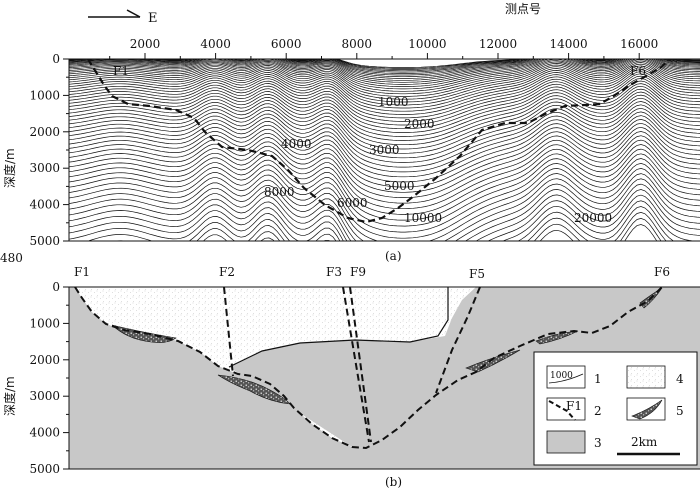 This screenshot has height=492, width=700. I want to click on legend: 1000 1 4 F1 2 5 3 2km, so click(615, 408).